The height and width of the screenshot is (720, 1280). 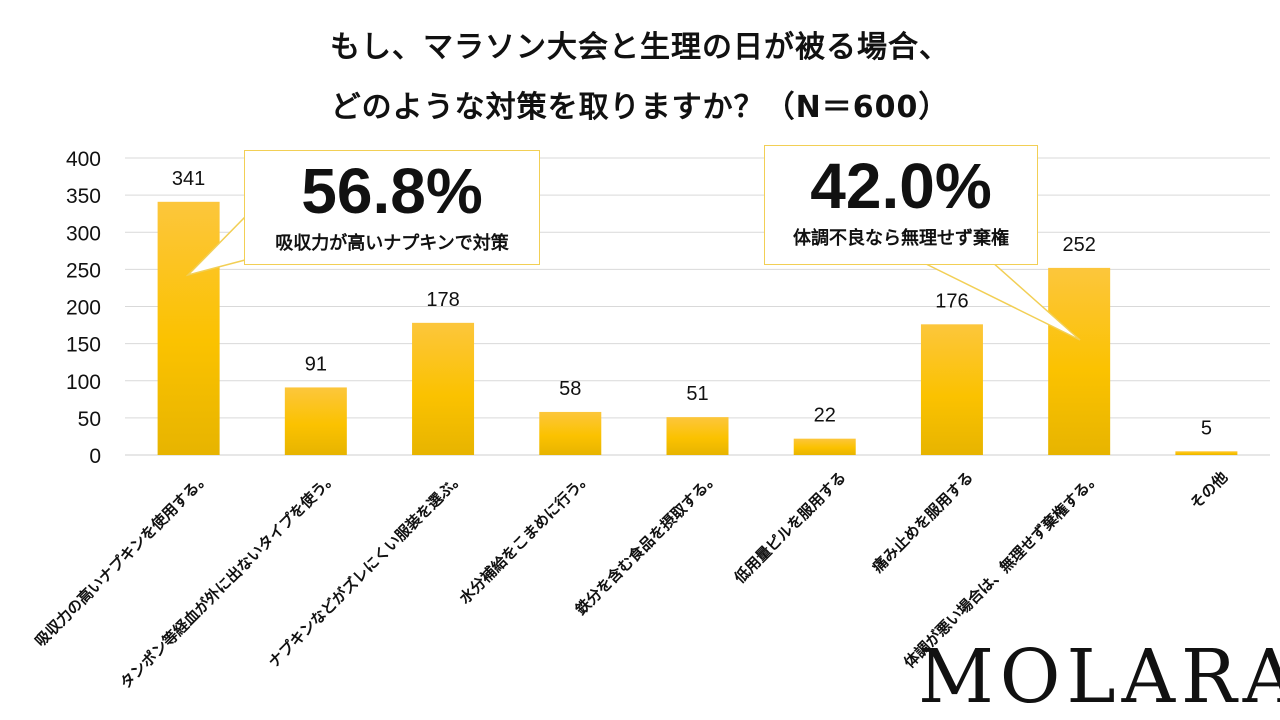 What do you see at coordinates (83, 233) in the screenshot?
I see `y-tick-label: 300` at bounding box center [83, 233].